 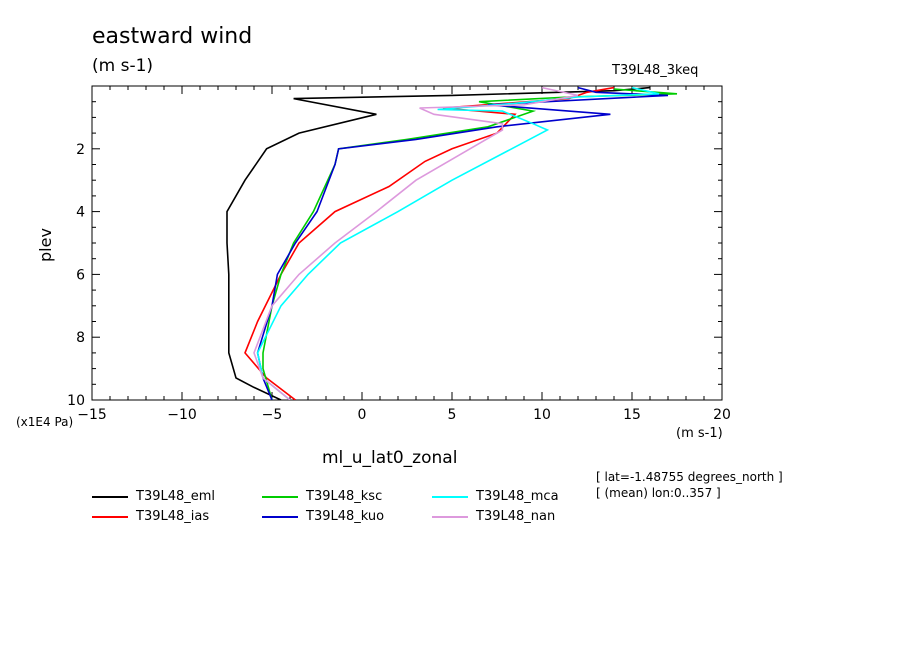 What do you see at coordinates (80, 275) in the screenshot?
I see `y-tick-label: 6` at bounding box center [80, 275].